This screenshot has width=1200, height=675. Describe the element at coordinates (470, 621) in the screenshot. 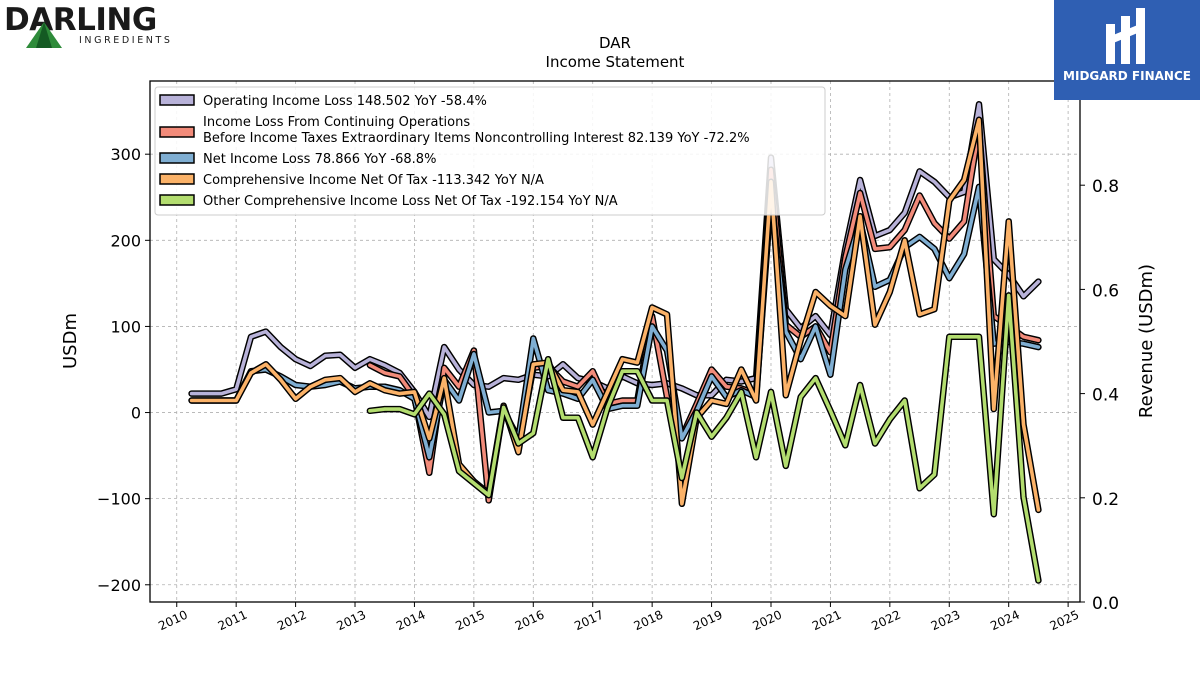

I see `x-tick-label: 2015` at that location.